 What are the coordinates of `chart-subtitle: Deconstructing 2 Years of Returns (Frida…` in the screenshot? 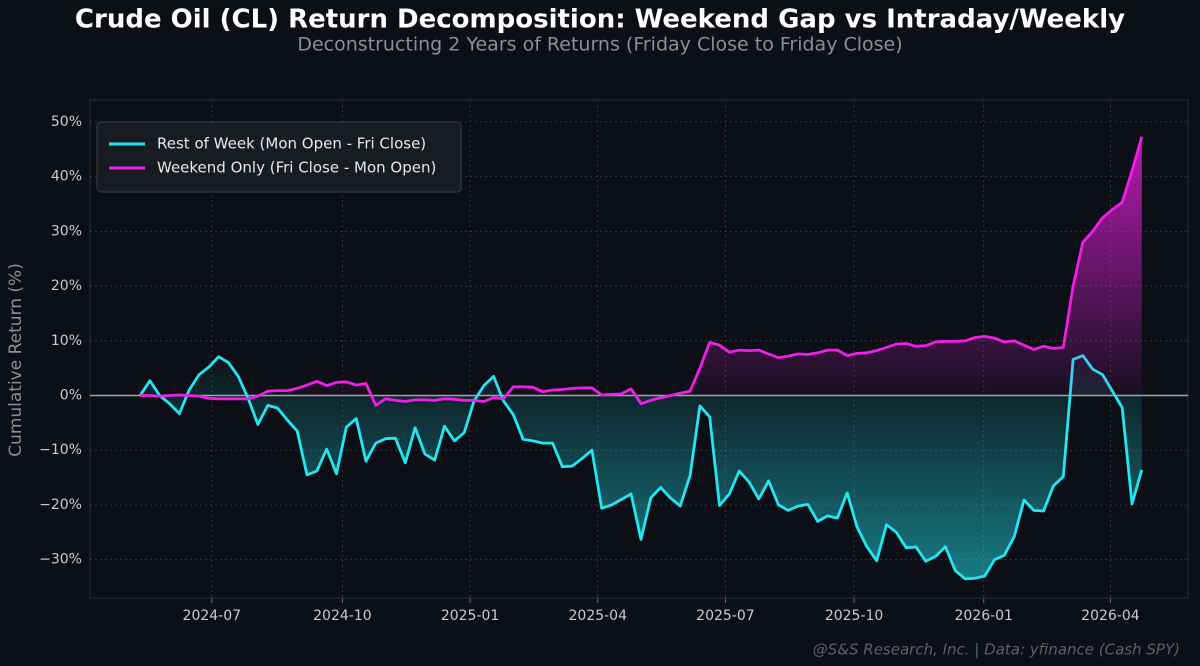 It's located at (599, 45).